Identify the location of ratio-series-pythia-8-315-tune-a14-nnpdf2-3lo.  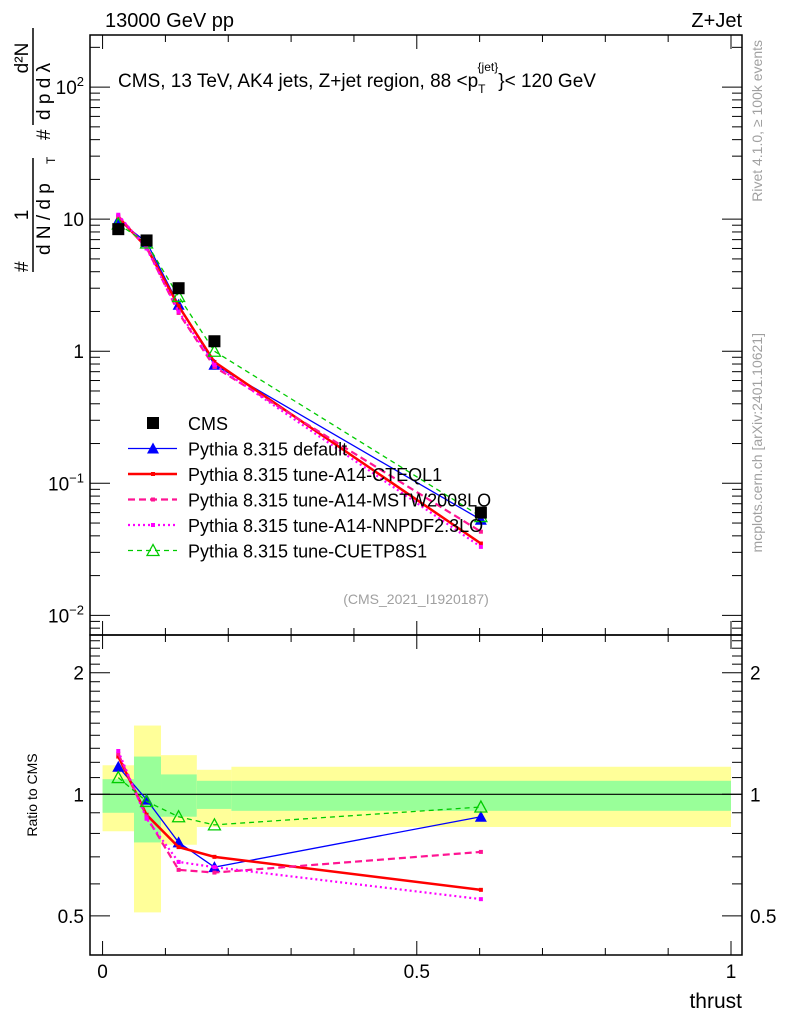
(299, 825).